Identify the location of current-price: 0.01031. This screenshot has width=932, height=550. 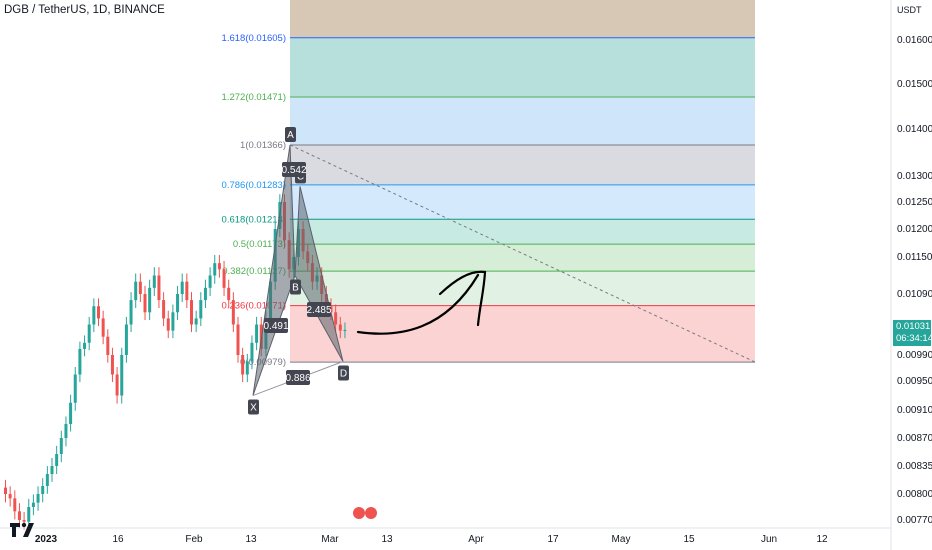
(913, 326).